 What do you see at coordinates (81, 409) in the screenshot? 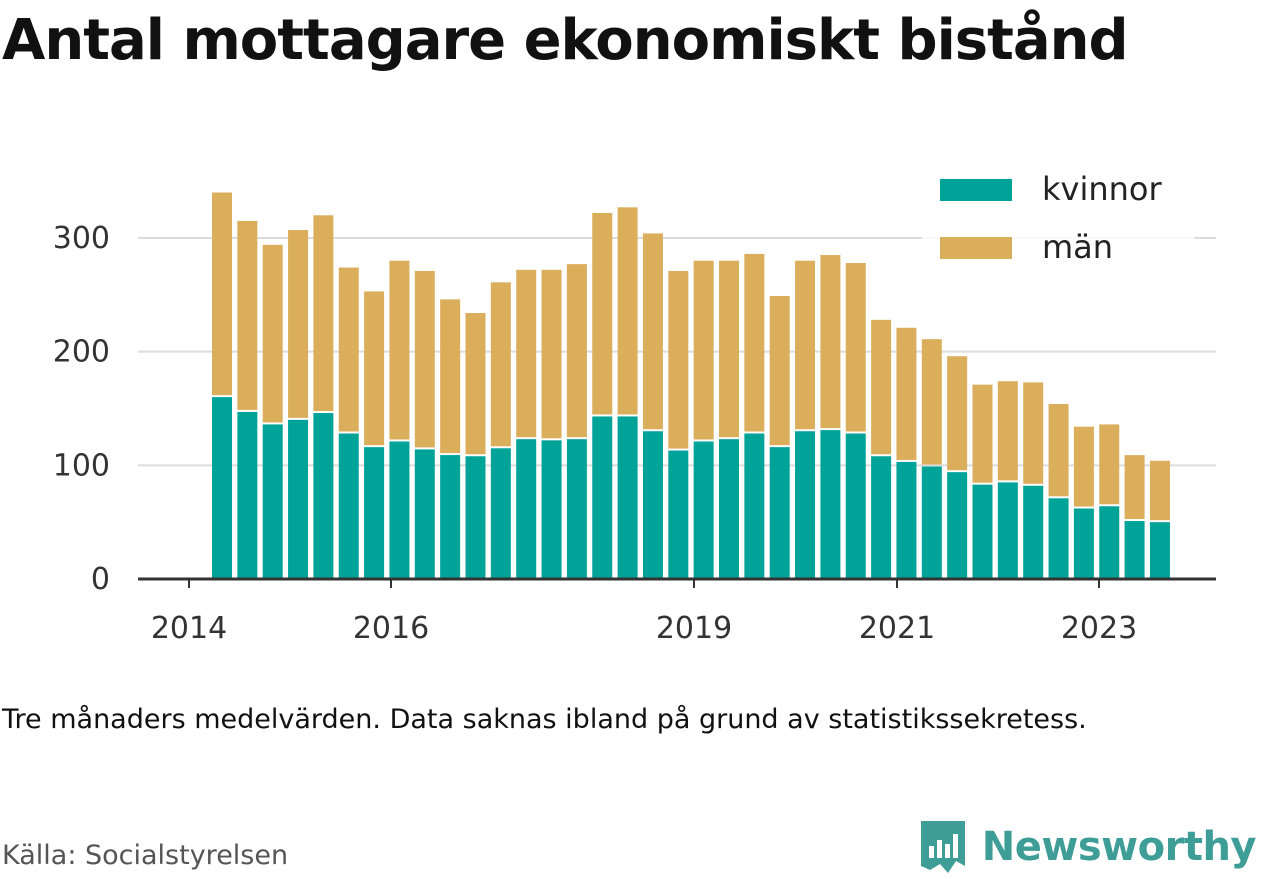
I see `y-tick-labels: 0 100 200 300` at bounding box center [81, 409].